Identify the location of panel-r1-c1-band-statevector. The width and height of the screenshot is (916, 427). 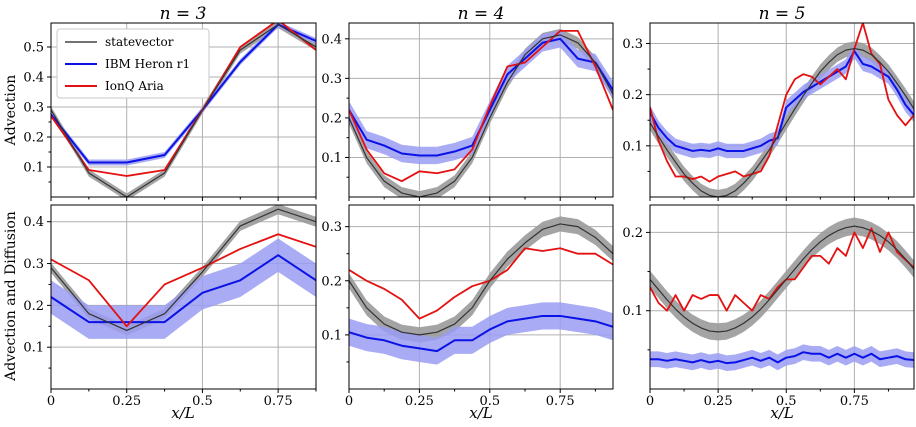
(481, 279).